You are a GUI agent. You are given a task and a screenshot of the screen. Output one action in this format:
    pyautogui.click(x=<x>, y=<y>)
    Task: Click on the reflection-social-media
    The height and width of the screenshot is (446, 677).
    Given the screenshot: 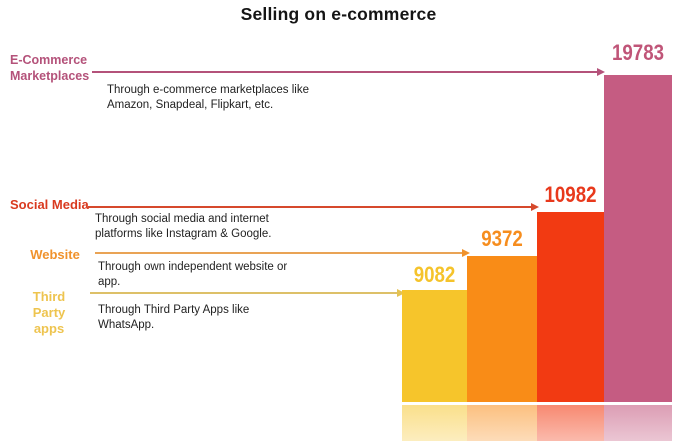 What is the action you would take?
    pyautogui.click(x=570, y=423)
    